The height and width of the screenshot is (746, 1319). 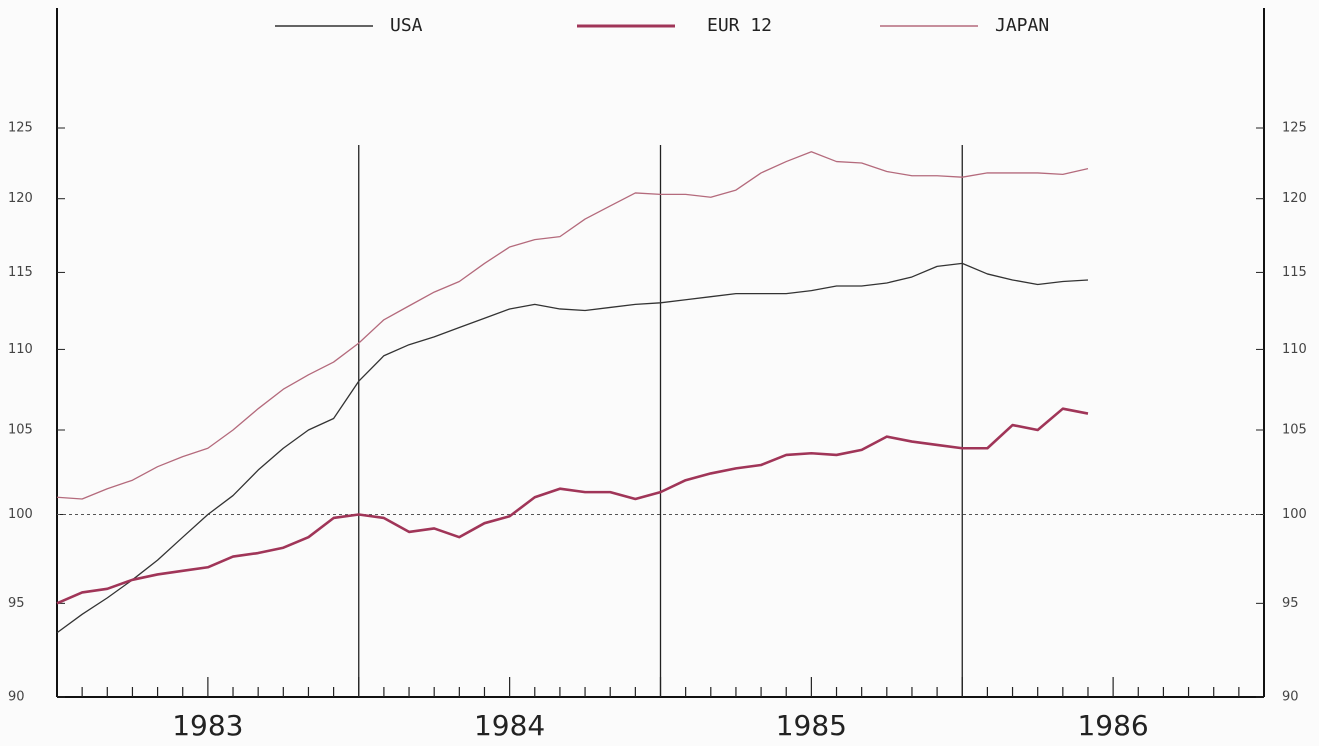 I want to click on y-tick-label: 100, so click(x=20, y=514).